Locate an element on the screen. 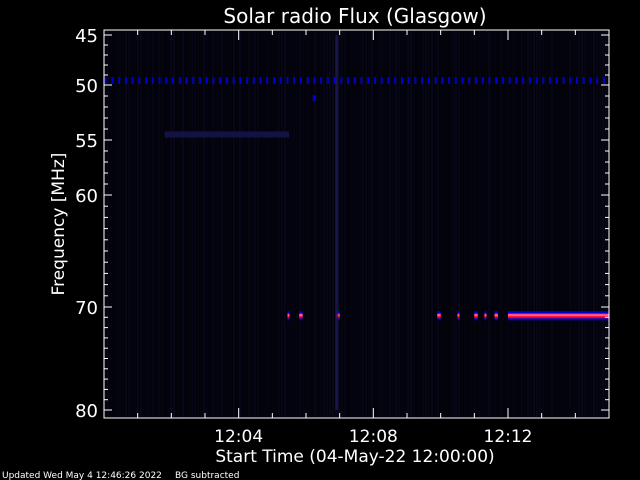 The height and width of the screenshot is (480, 640). x-tick-label: 12:04 is located at coordinates (238, 437).